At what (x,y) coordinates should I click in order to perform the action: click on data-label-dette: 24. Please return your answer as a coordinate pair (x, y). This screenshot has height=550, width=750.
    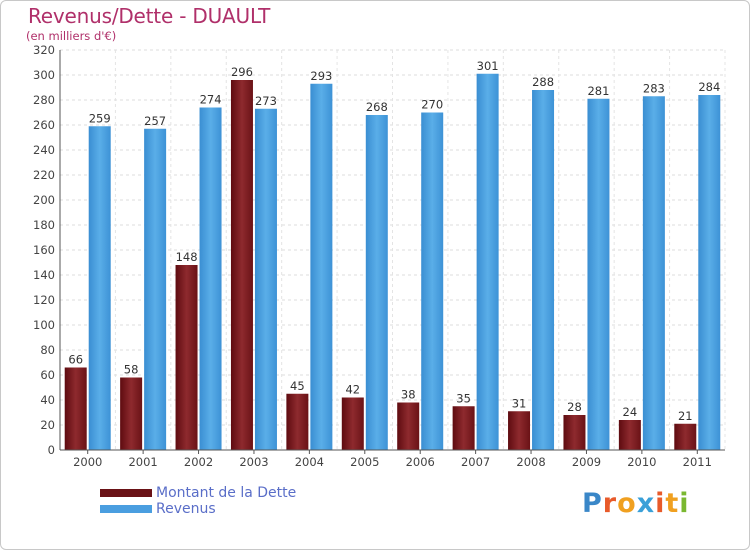
    Looking at the image, I should click on (630, 412).